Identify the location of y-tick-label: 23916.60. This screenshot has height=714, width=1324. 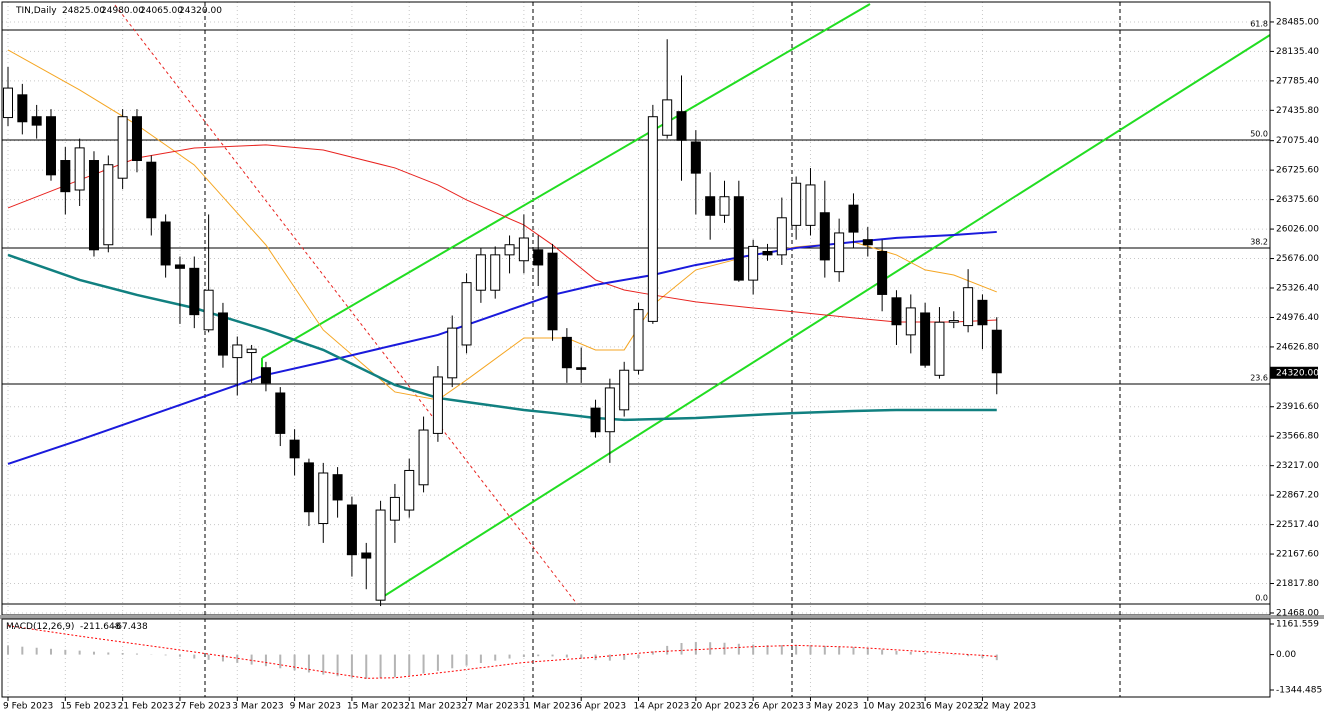
(1297, 407).